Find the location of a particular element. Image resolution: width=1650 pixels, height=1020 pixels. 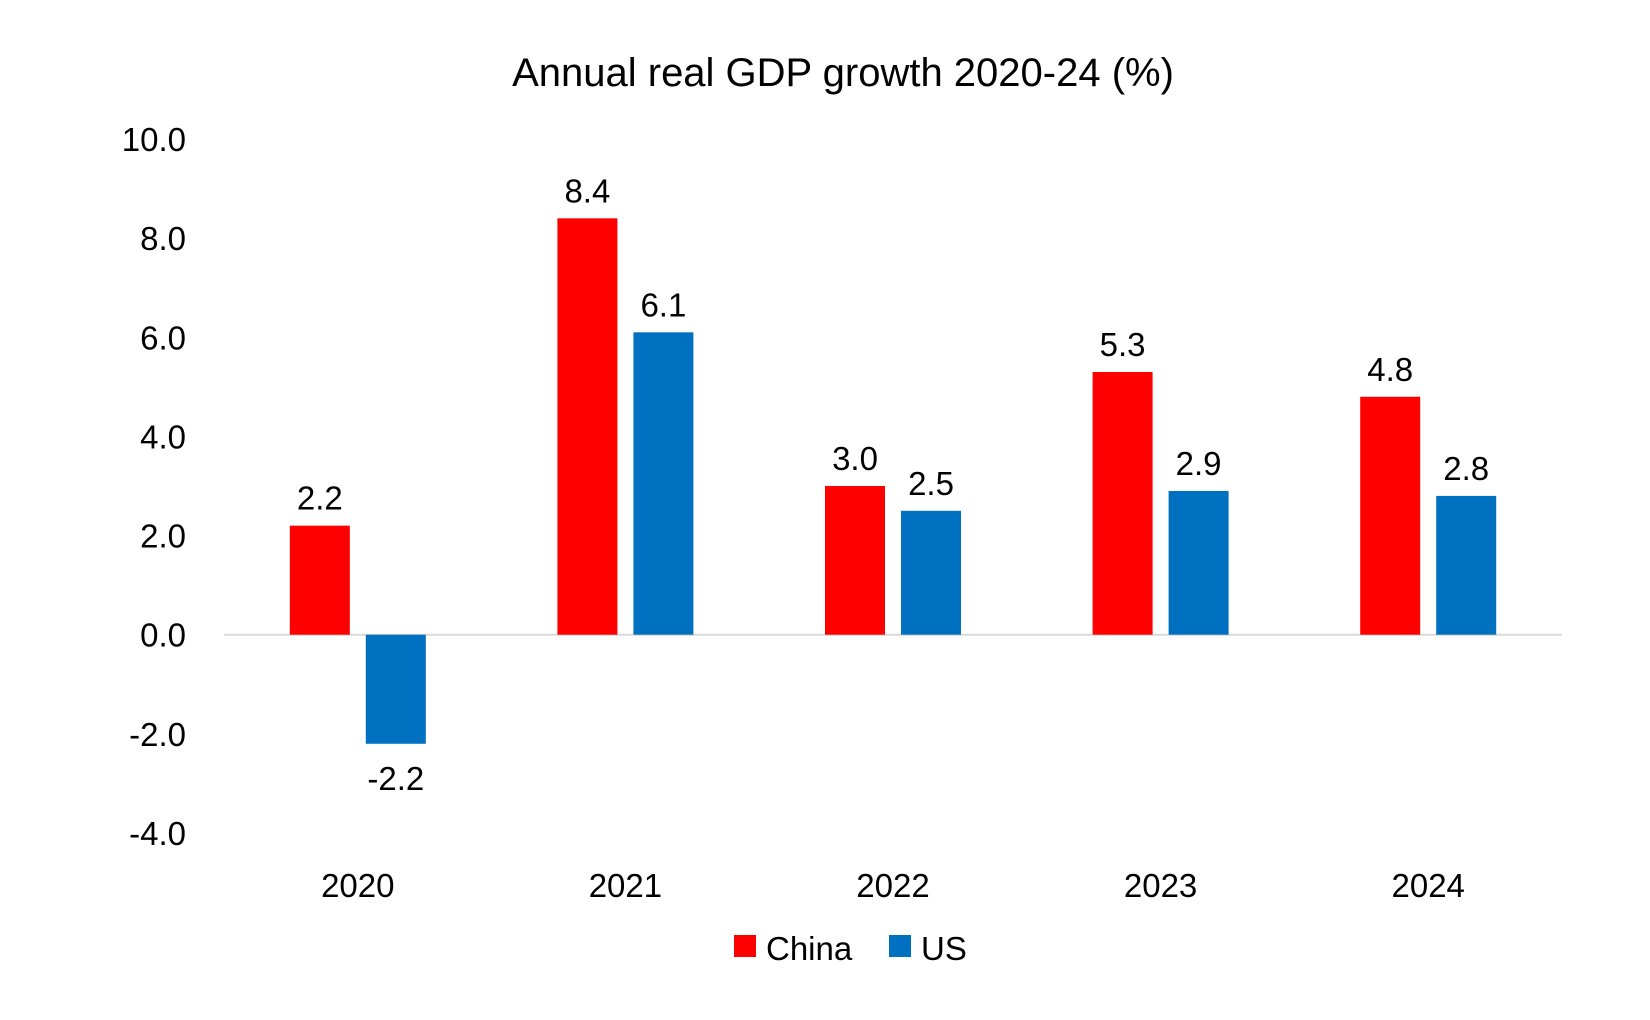

bar-china-2021 is located at coordinates (587, 426).